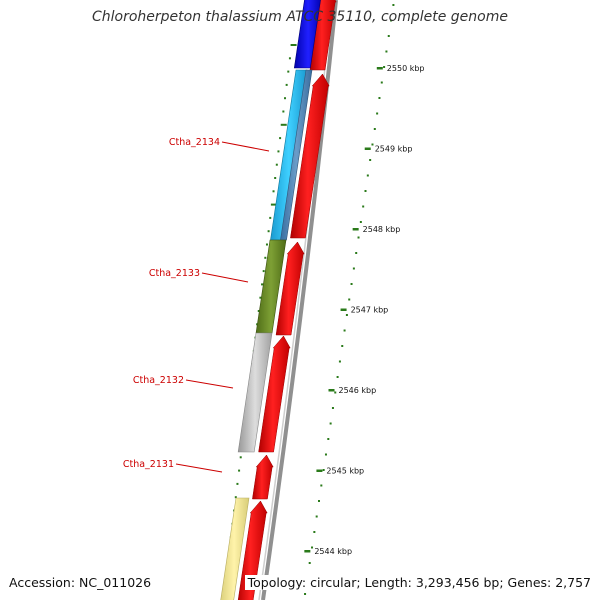 This screenshot has height=600, width=600. I want to click on gene-block-steel, so click(296, 155).